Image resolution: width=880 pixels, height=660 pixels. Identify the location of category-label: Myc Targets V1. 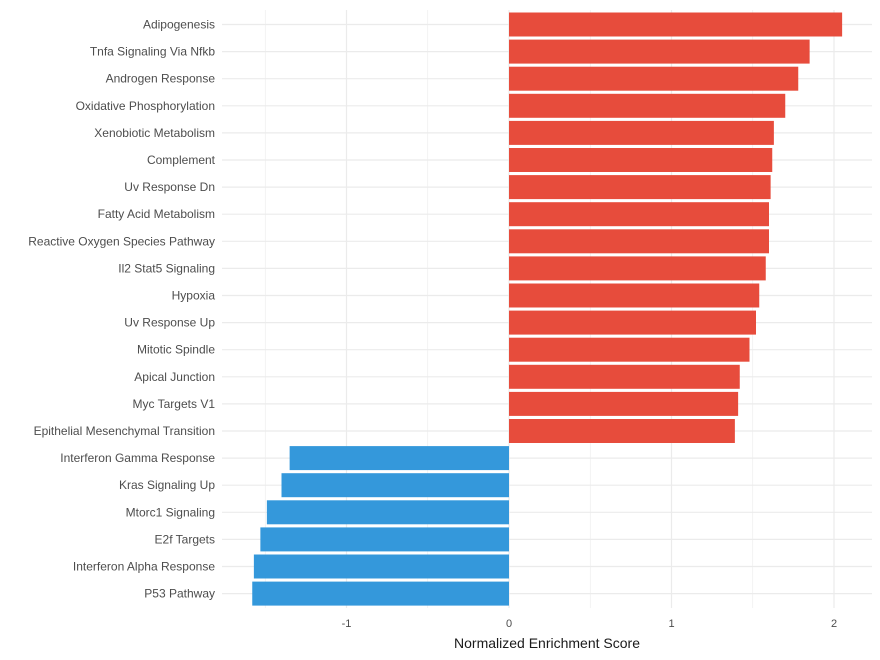
(174, 404).